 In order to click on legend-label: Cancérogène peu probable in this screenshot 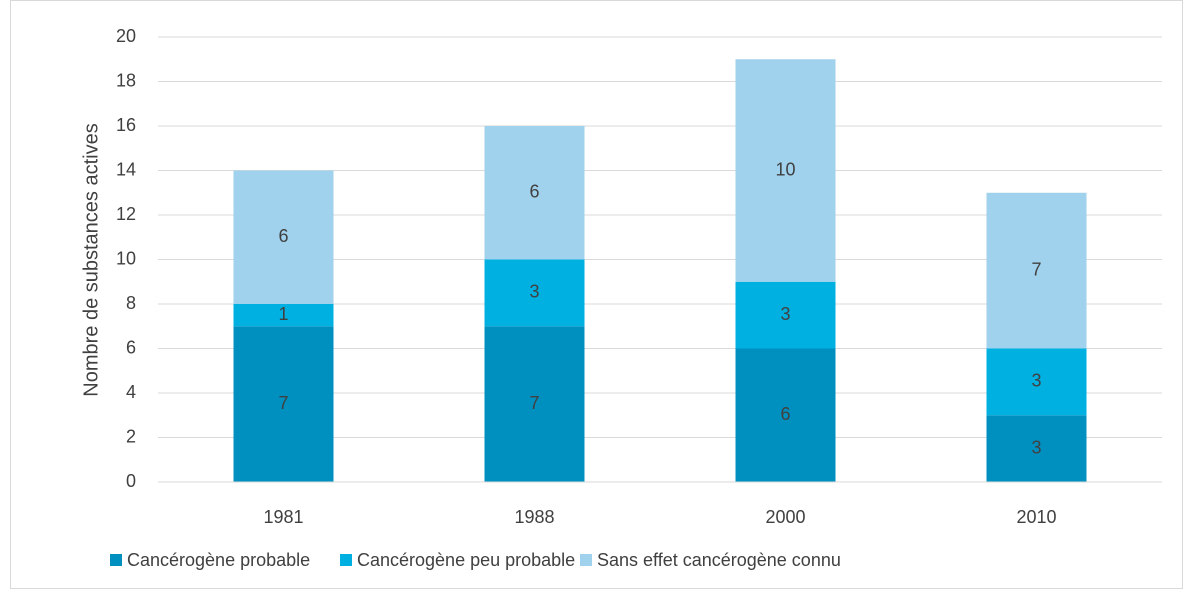, I will do `click(466, 560)`.